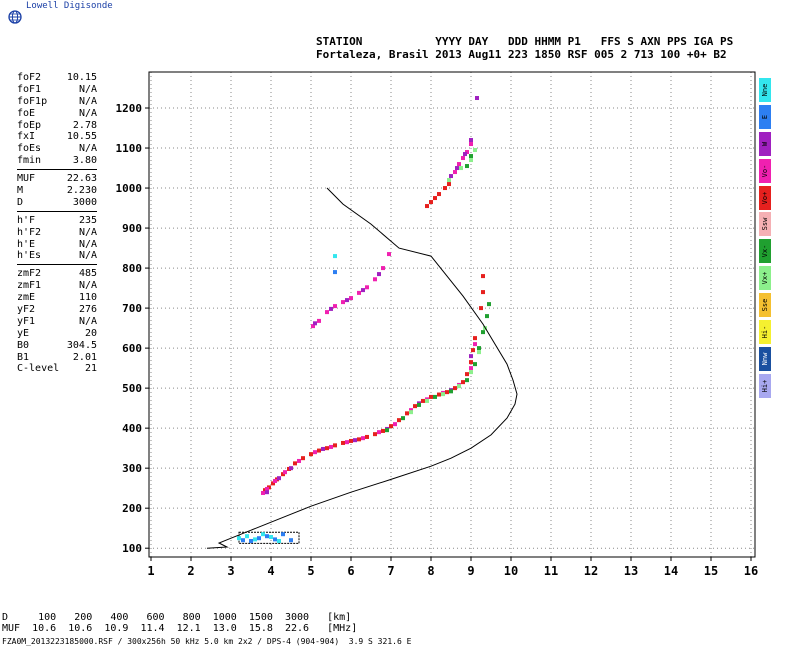 The height and width of the screenshot is (650, 800). Describe the element at coordinates (310, 571) in the screenshot. I see `x-tick-label: 5` at that location.